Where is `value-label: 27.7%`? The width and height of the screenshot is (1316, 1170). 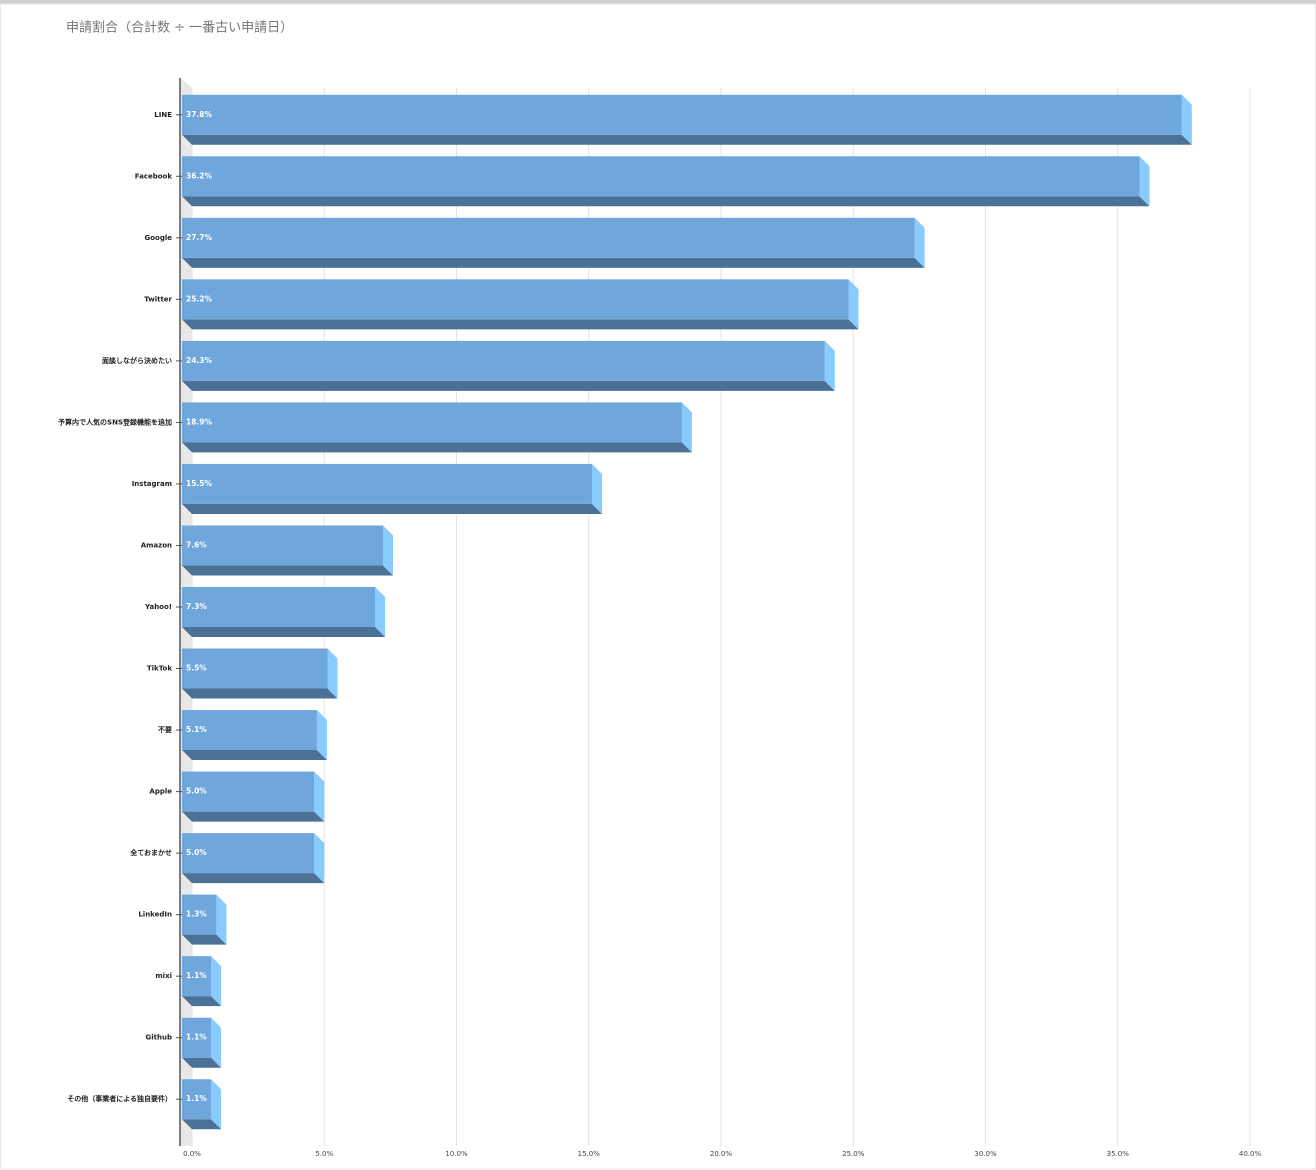 value-label: 27.7% is located at coordinates (199, 237).